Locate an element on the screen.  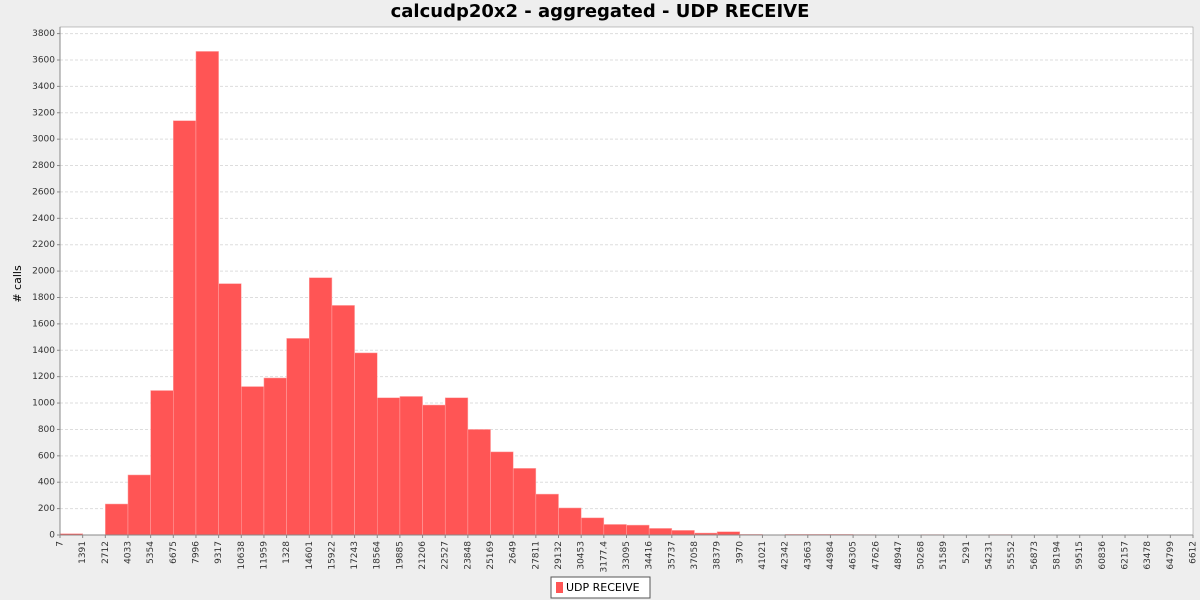
x-tick-label: 35737 is located at coordinates (672, 555).